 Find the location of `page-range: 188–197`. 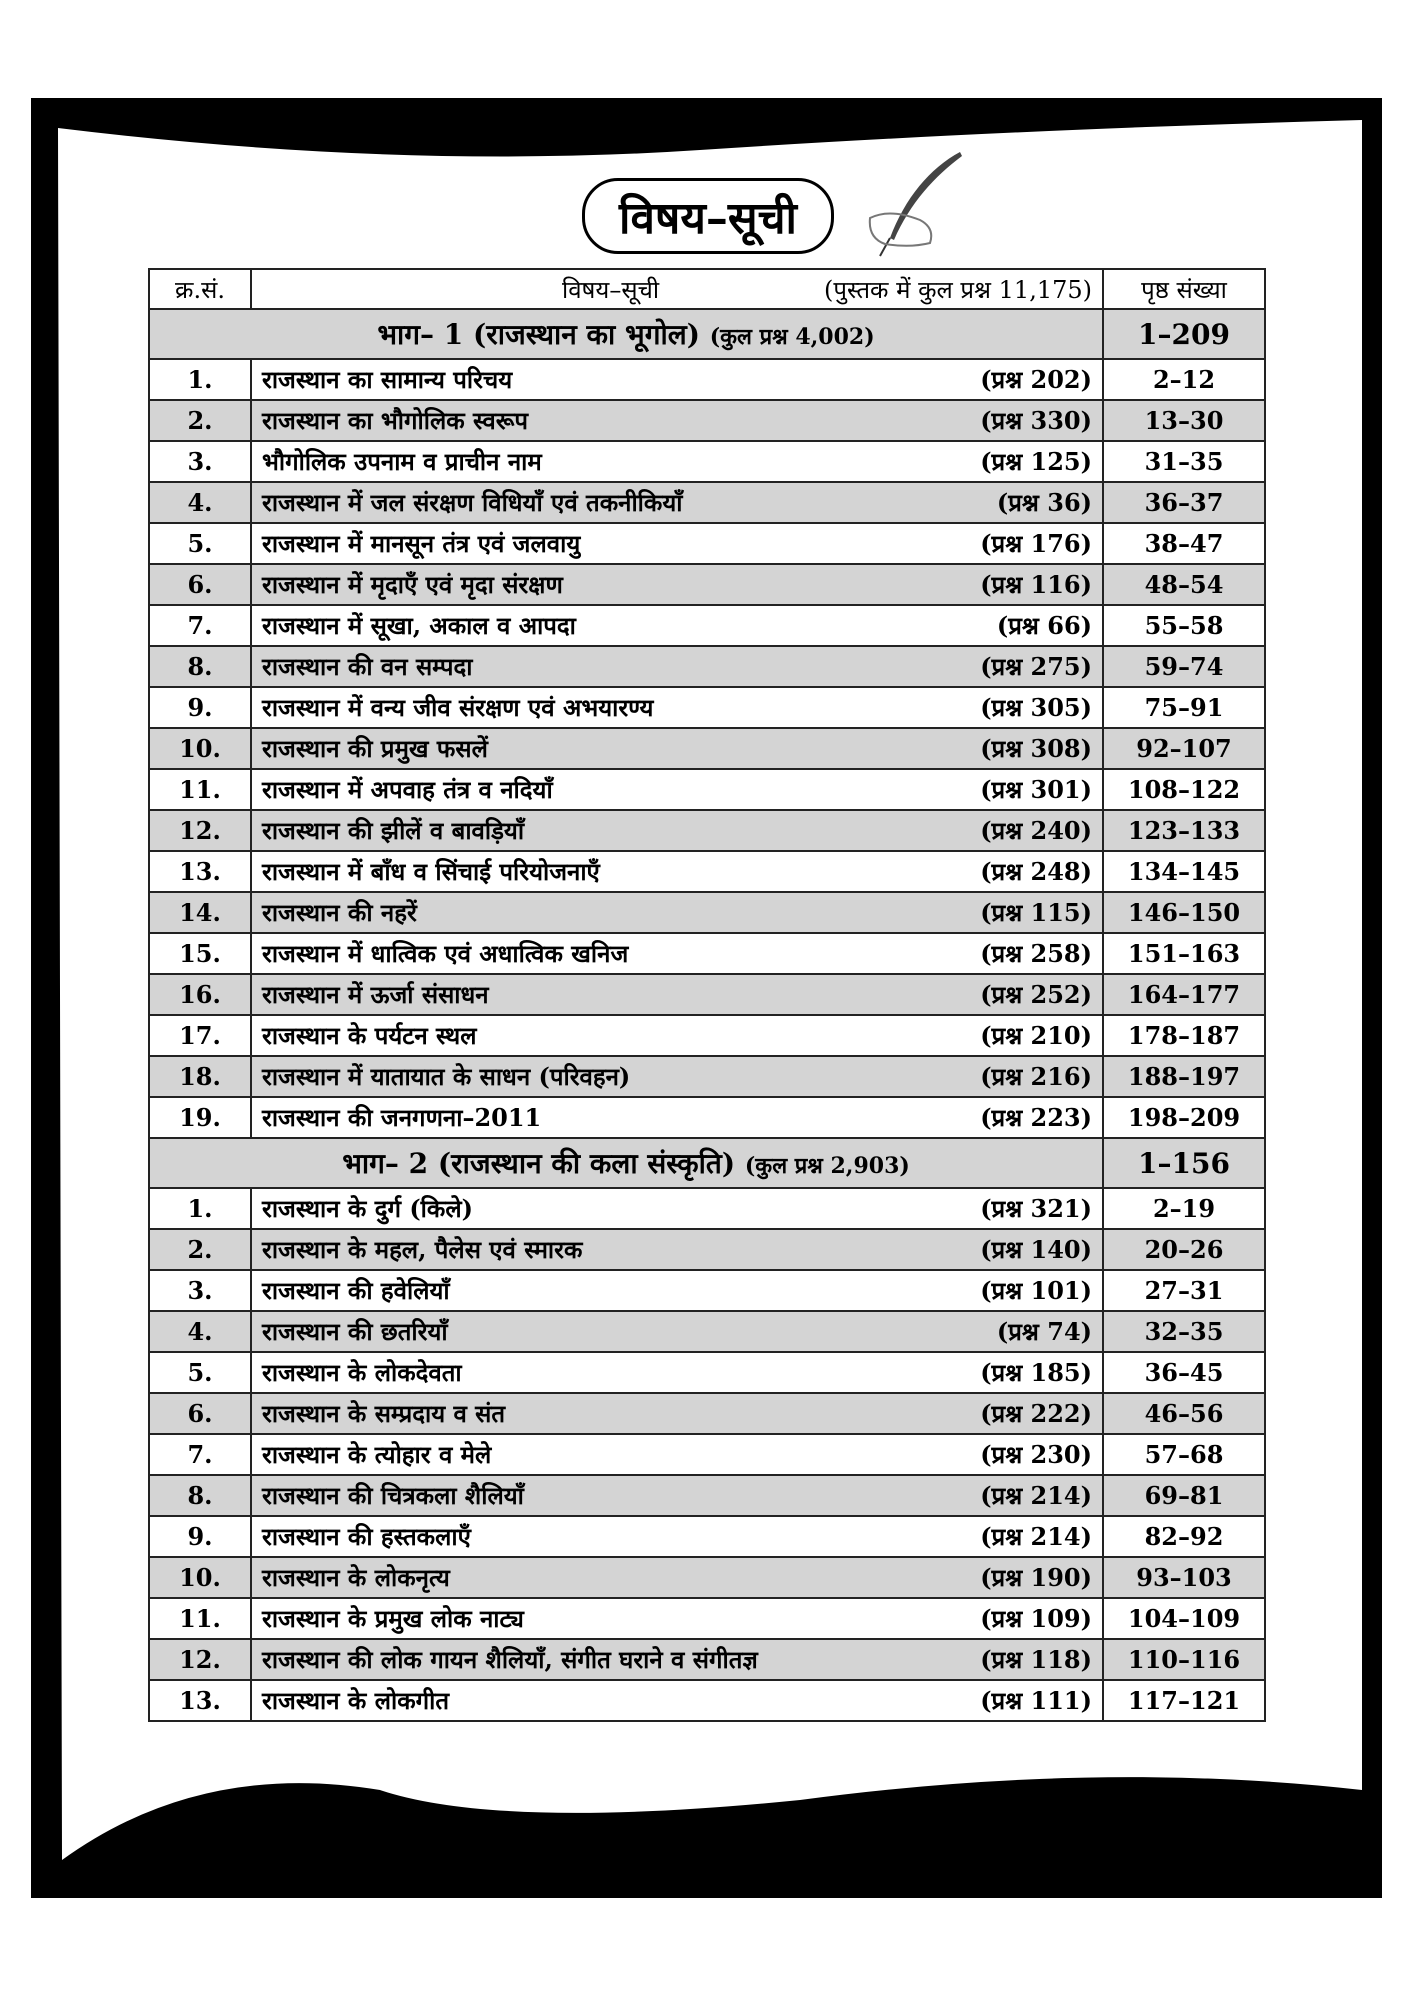

page-range: 188–197 is located at coordinates (1184, 1076).